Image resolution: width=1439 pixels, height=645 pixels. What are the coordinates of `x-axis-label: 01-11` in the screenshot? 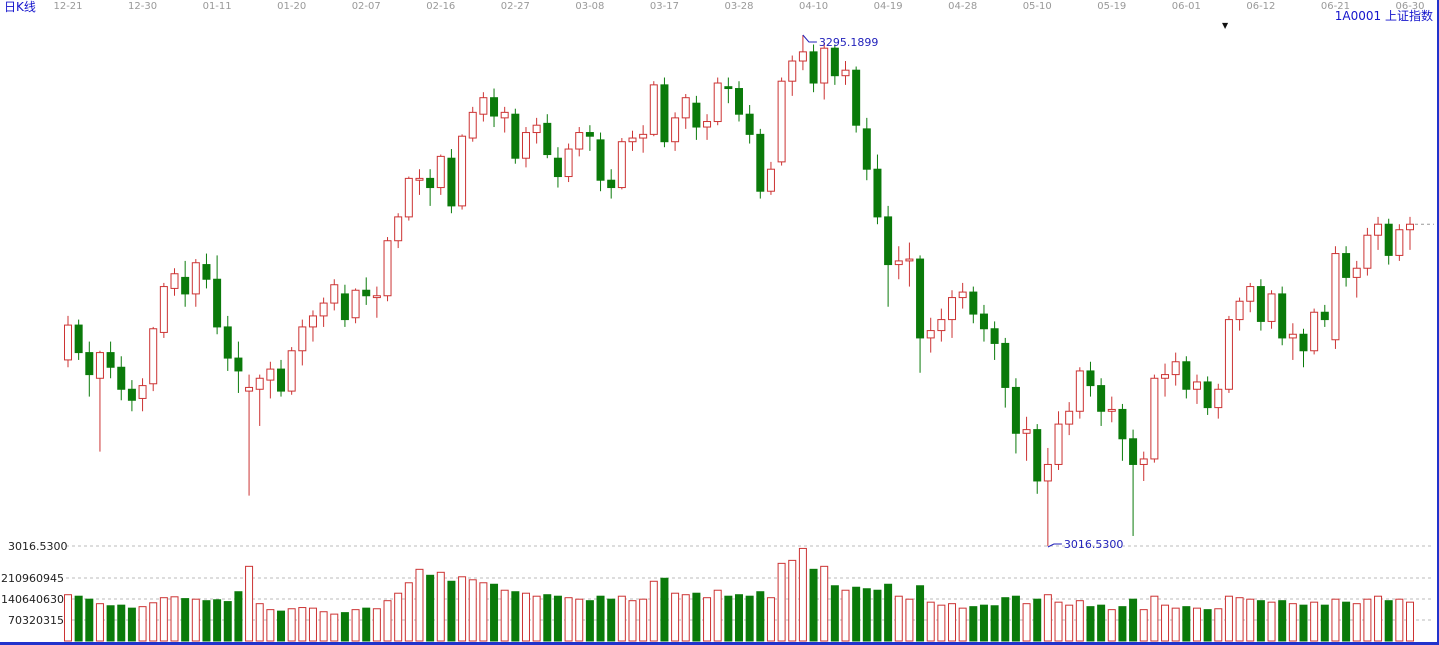 It's located at (217, 6).